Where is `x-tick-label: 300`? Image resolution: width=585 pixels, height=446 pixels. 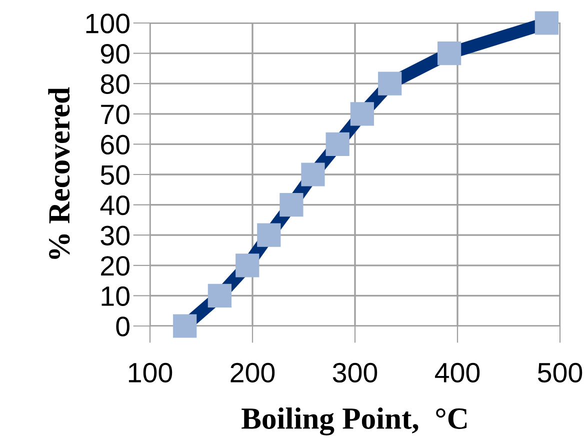 x-tick-label: 300 is located at coordinates (355, 372).